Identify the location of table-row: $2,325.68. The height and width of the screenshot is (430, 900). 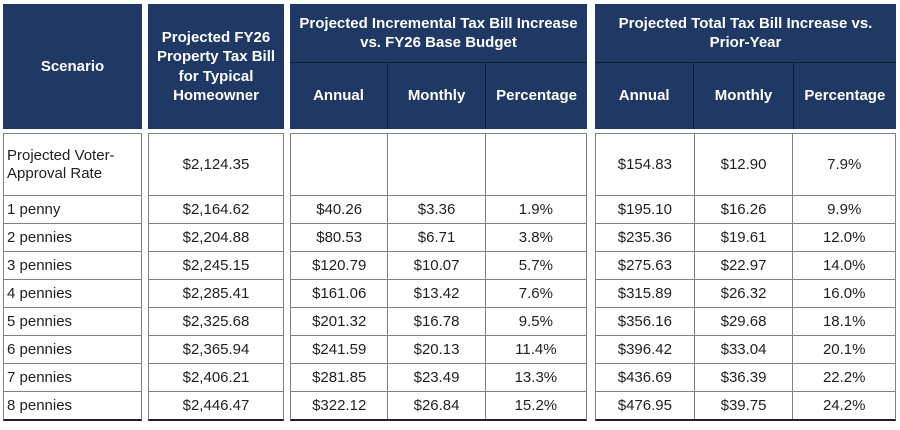
(216, 321).